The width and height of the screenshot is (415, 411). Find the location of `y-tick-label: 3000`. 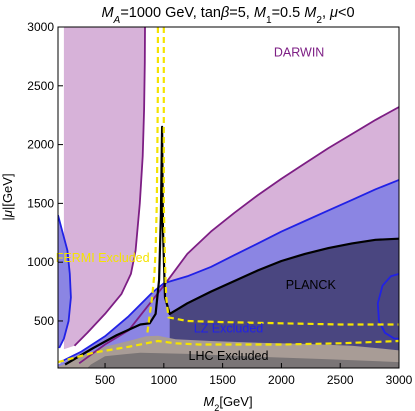

y-tick-label: 3000 is located at coordinates (40, 27).